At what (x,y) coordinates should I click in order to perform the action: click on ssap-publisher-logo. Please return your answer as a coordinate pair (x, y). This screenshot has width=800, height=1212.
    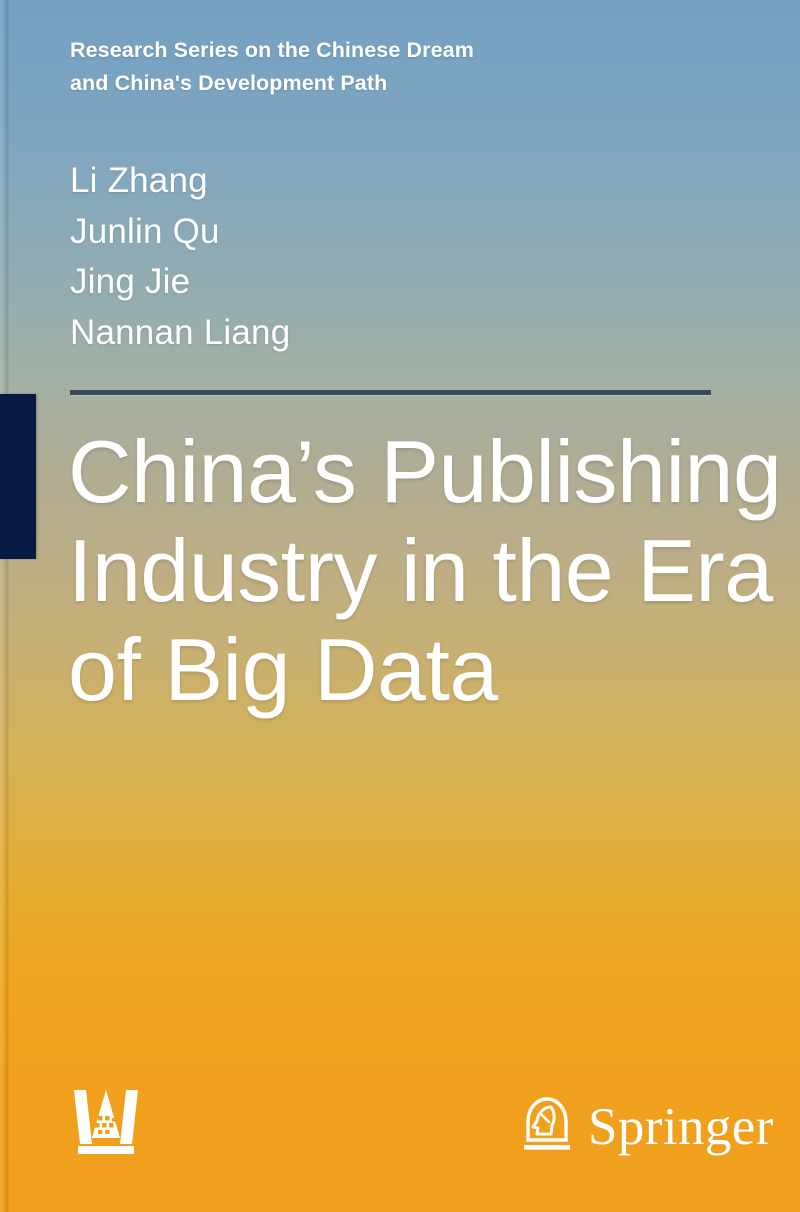
    Looking at the image, I should click on (106, 1124).